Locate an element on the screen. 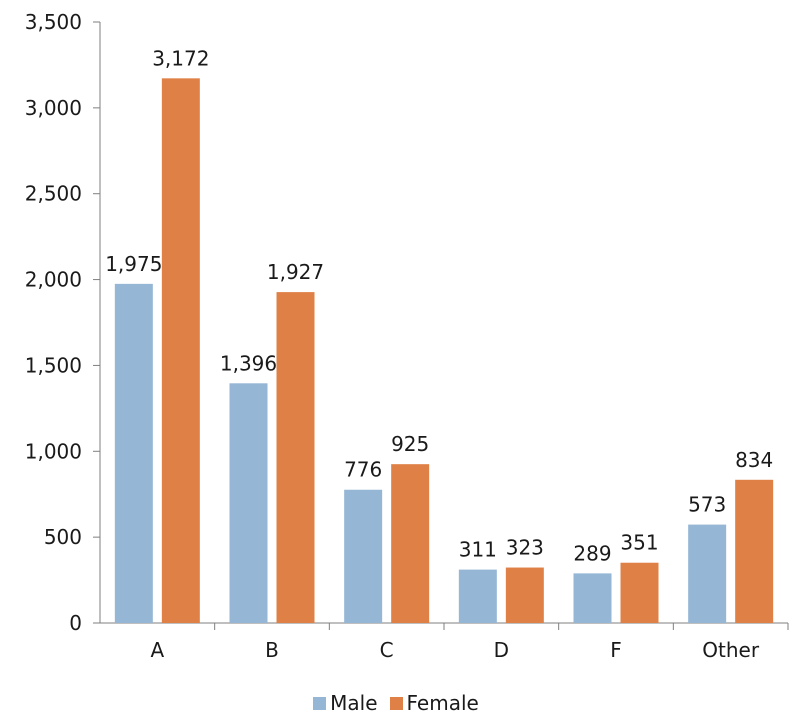 Image resolution: width=792 pixels, height=717 pixels. data-label-male: 573 is located at coordinates (707, 505).